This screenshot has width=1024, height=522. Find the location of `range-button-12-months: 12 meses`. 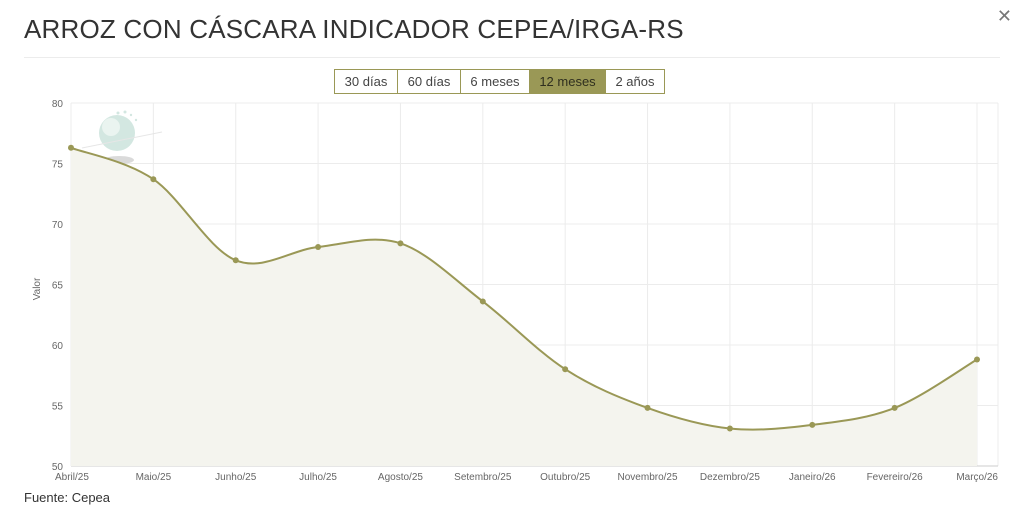

range-button-12-months: 12 meses is located at coordinates (568, 81).